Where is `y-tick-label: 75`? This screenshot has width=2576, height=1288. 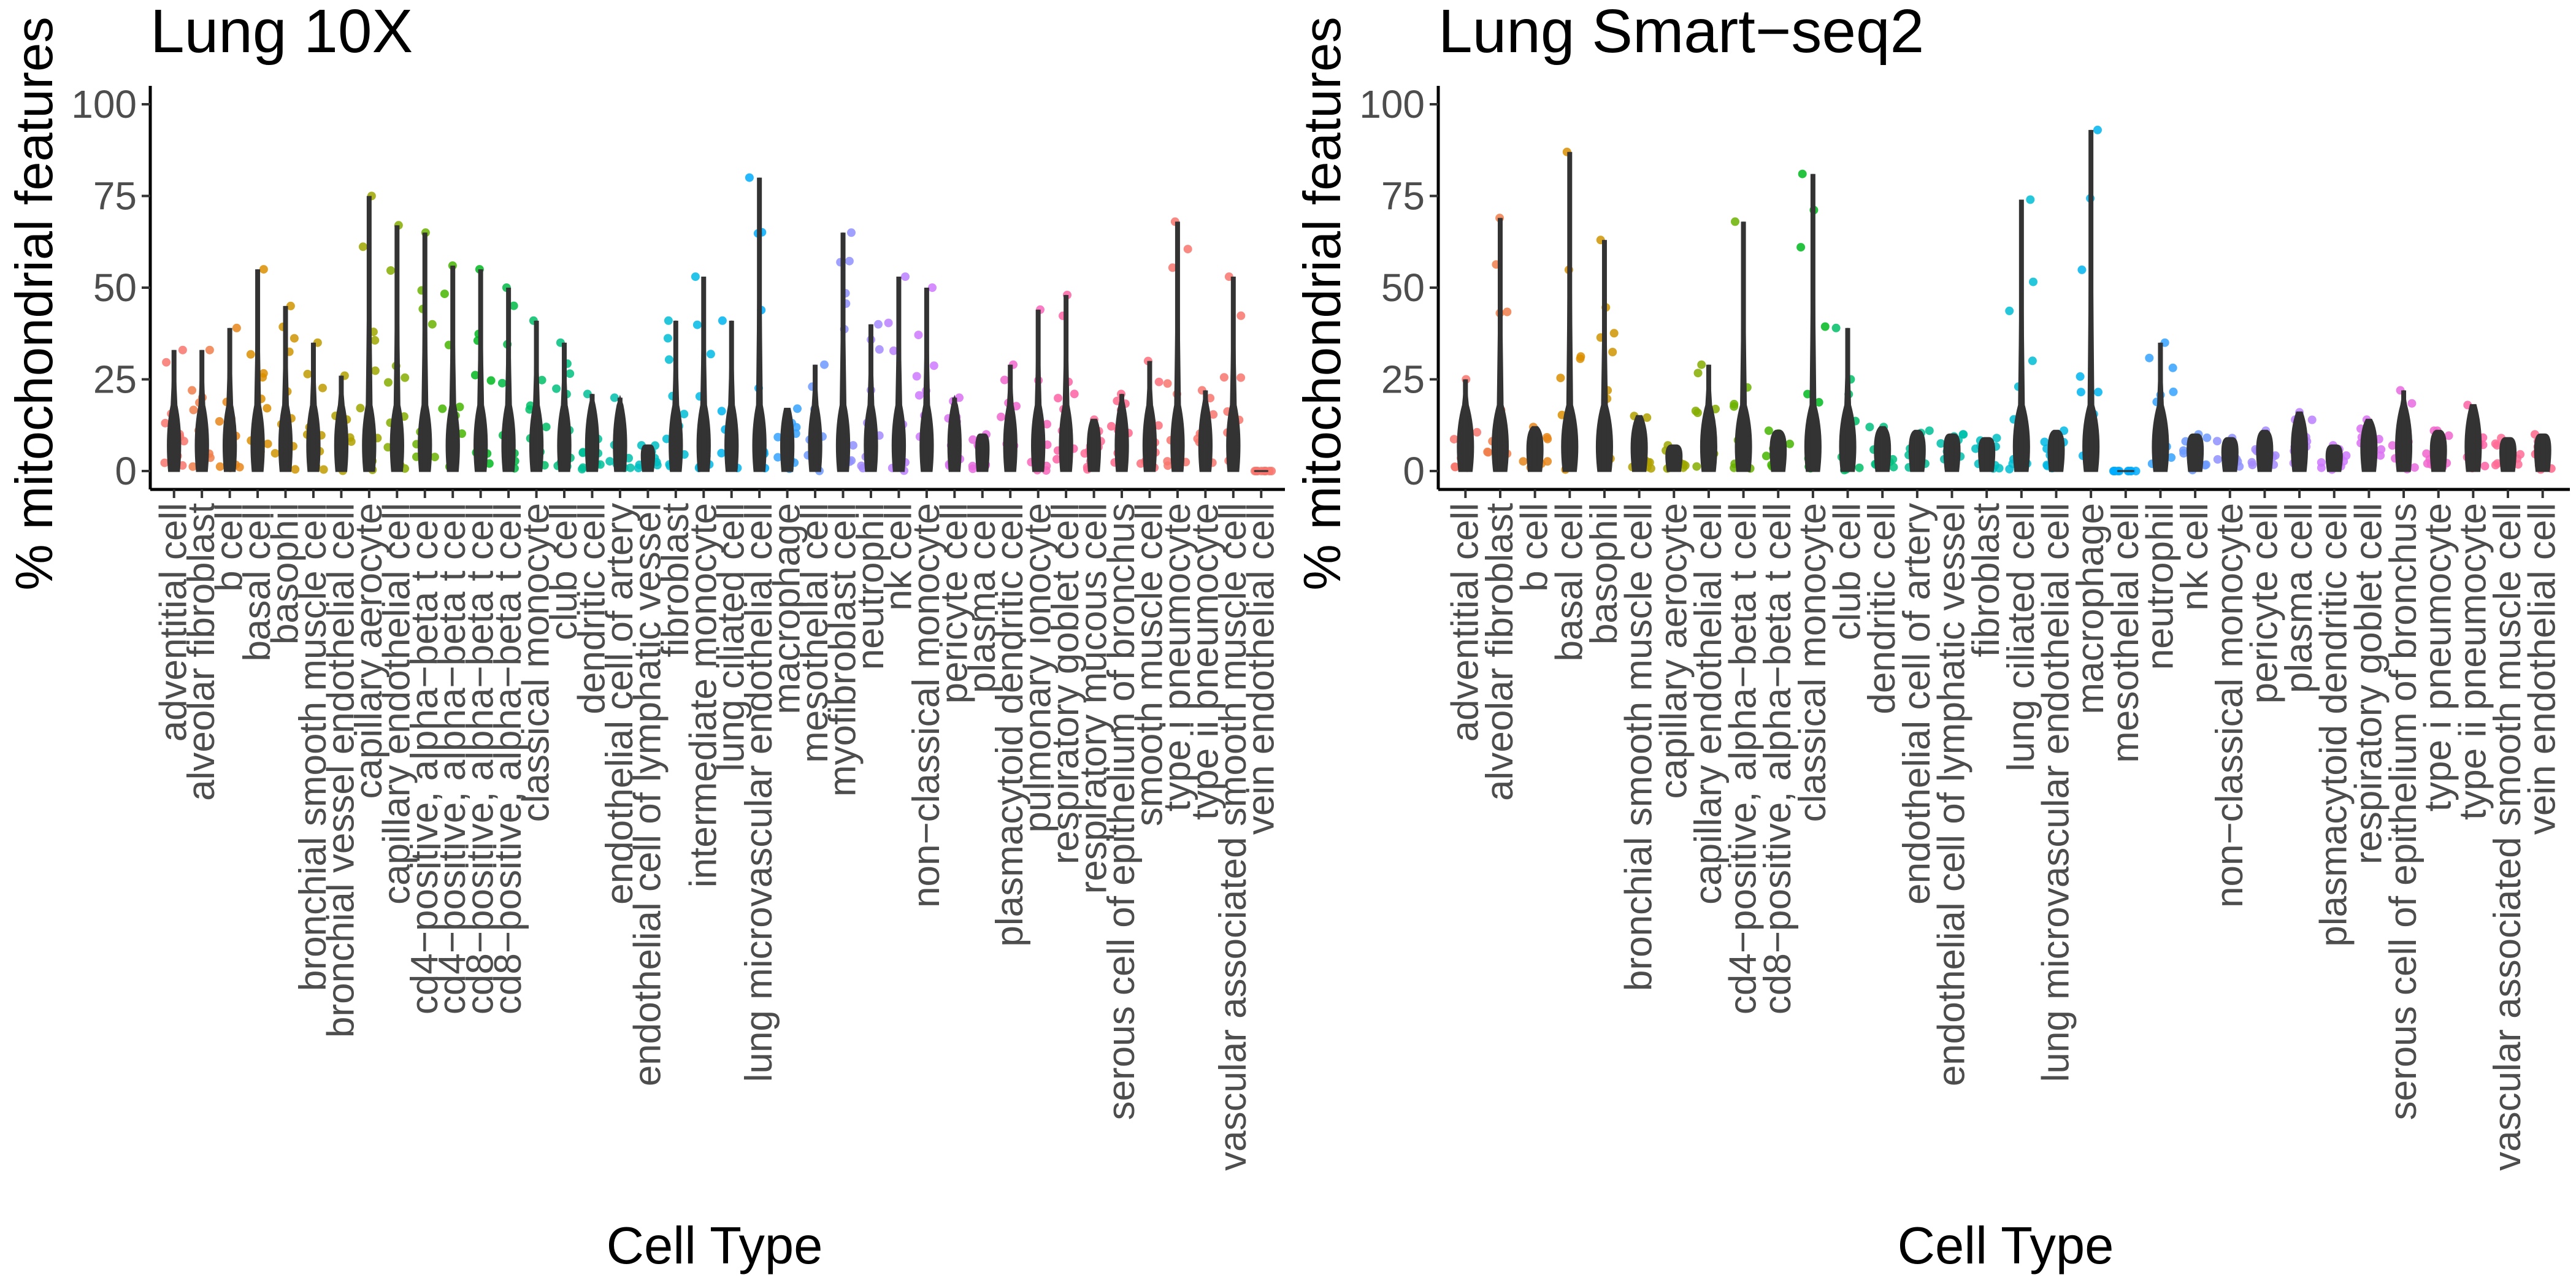
y-tick-label: 75 is located at coordinates (1403, 196).